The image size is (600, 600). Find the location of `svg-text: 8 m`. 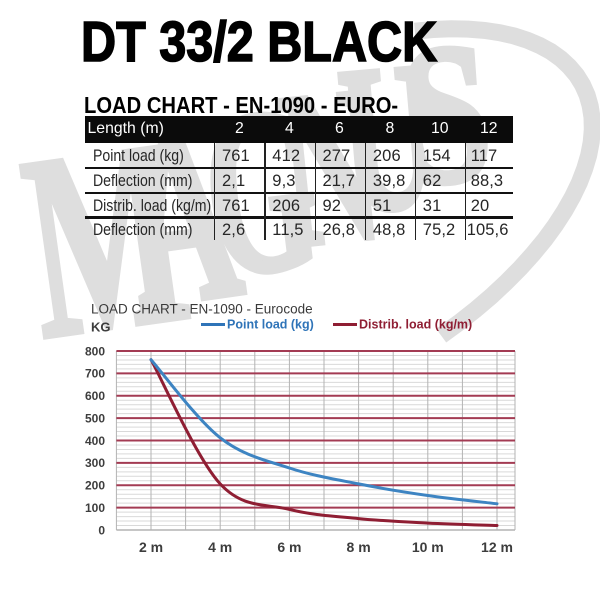

svg-text: 8 m is located at coordinates (359, 547).